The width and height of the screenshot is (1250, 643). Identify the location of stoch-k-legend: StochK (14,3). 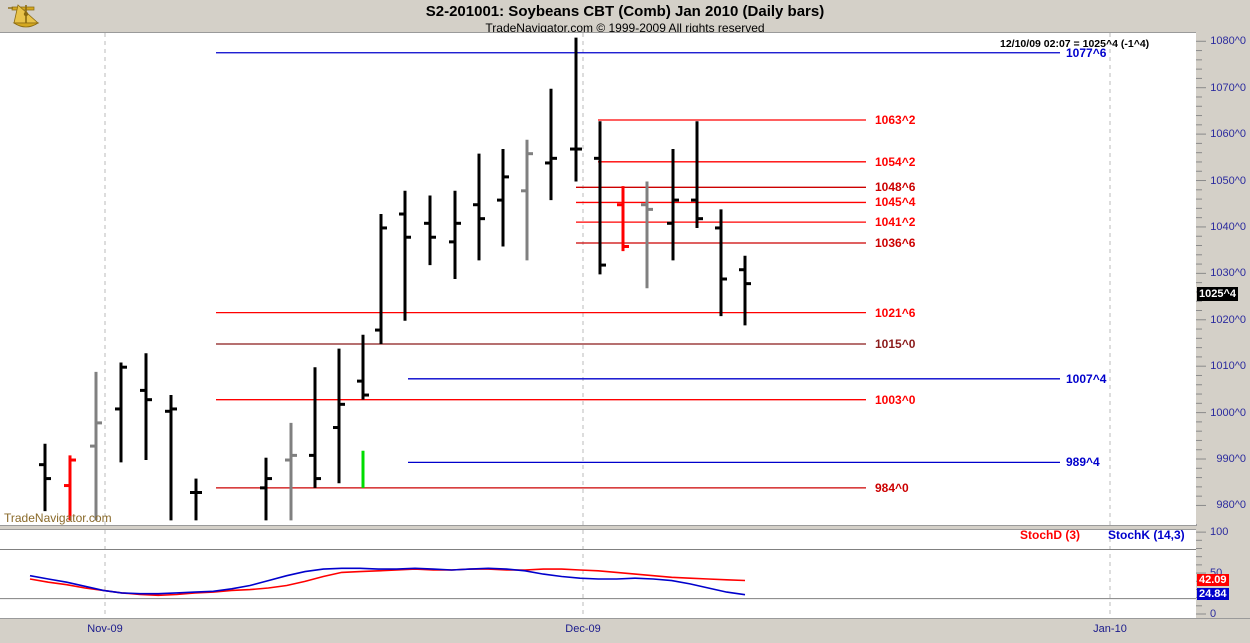
(1146, 535).